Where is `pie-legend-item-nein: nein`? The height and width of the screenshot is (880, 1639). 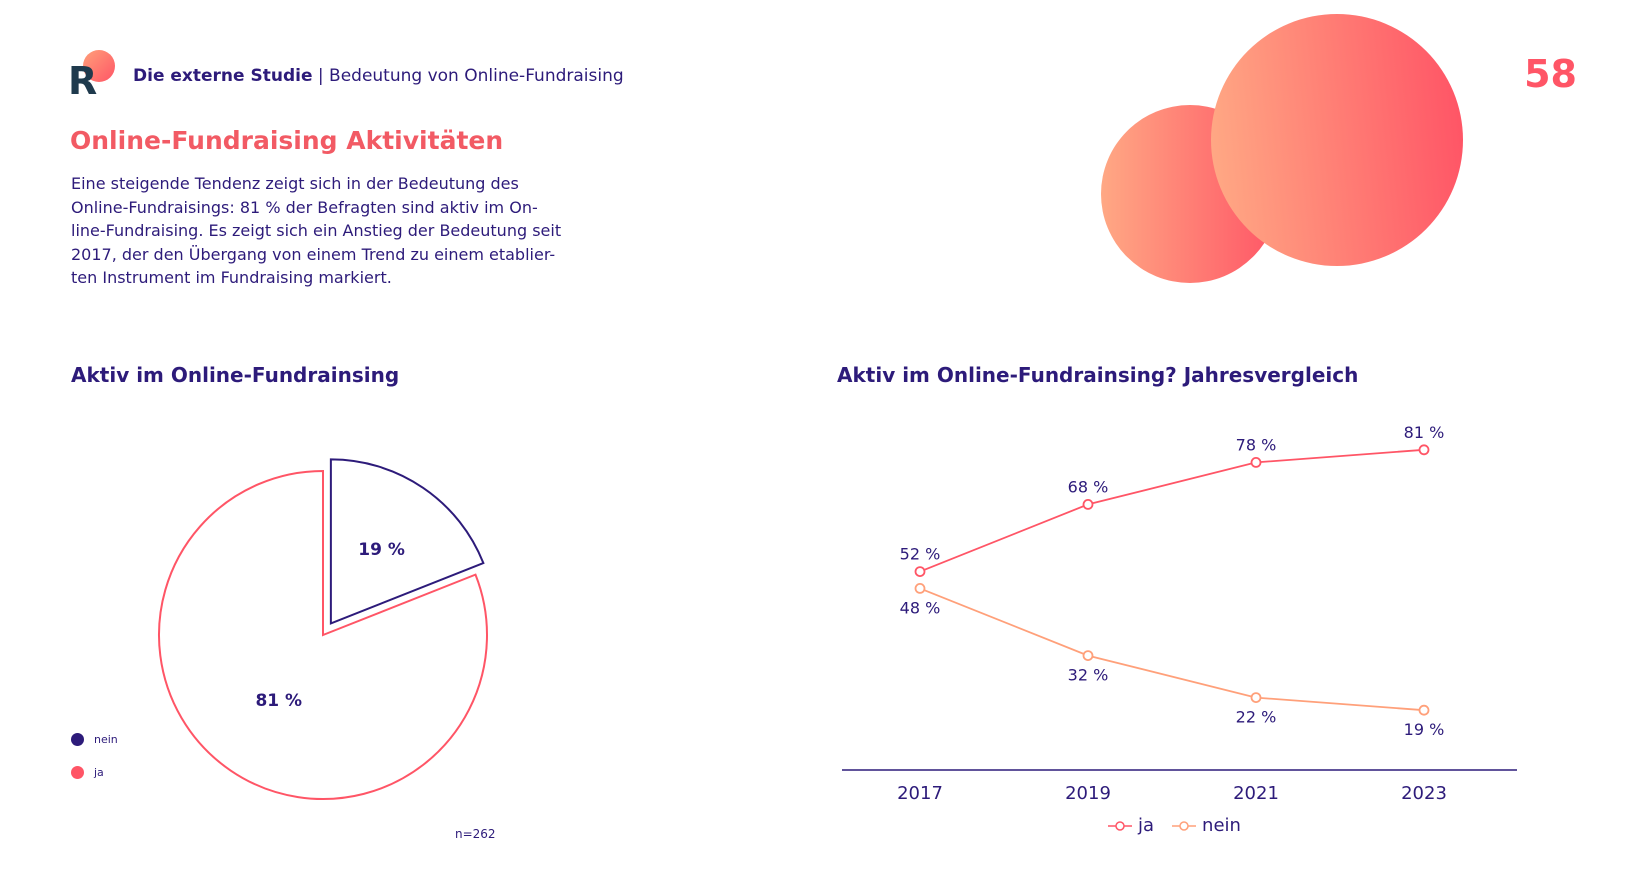 pie-legend-item-nein: nein is located at coordinates (94, 739).